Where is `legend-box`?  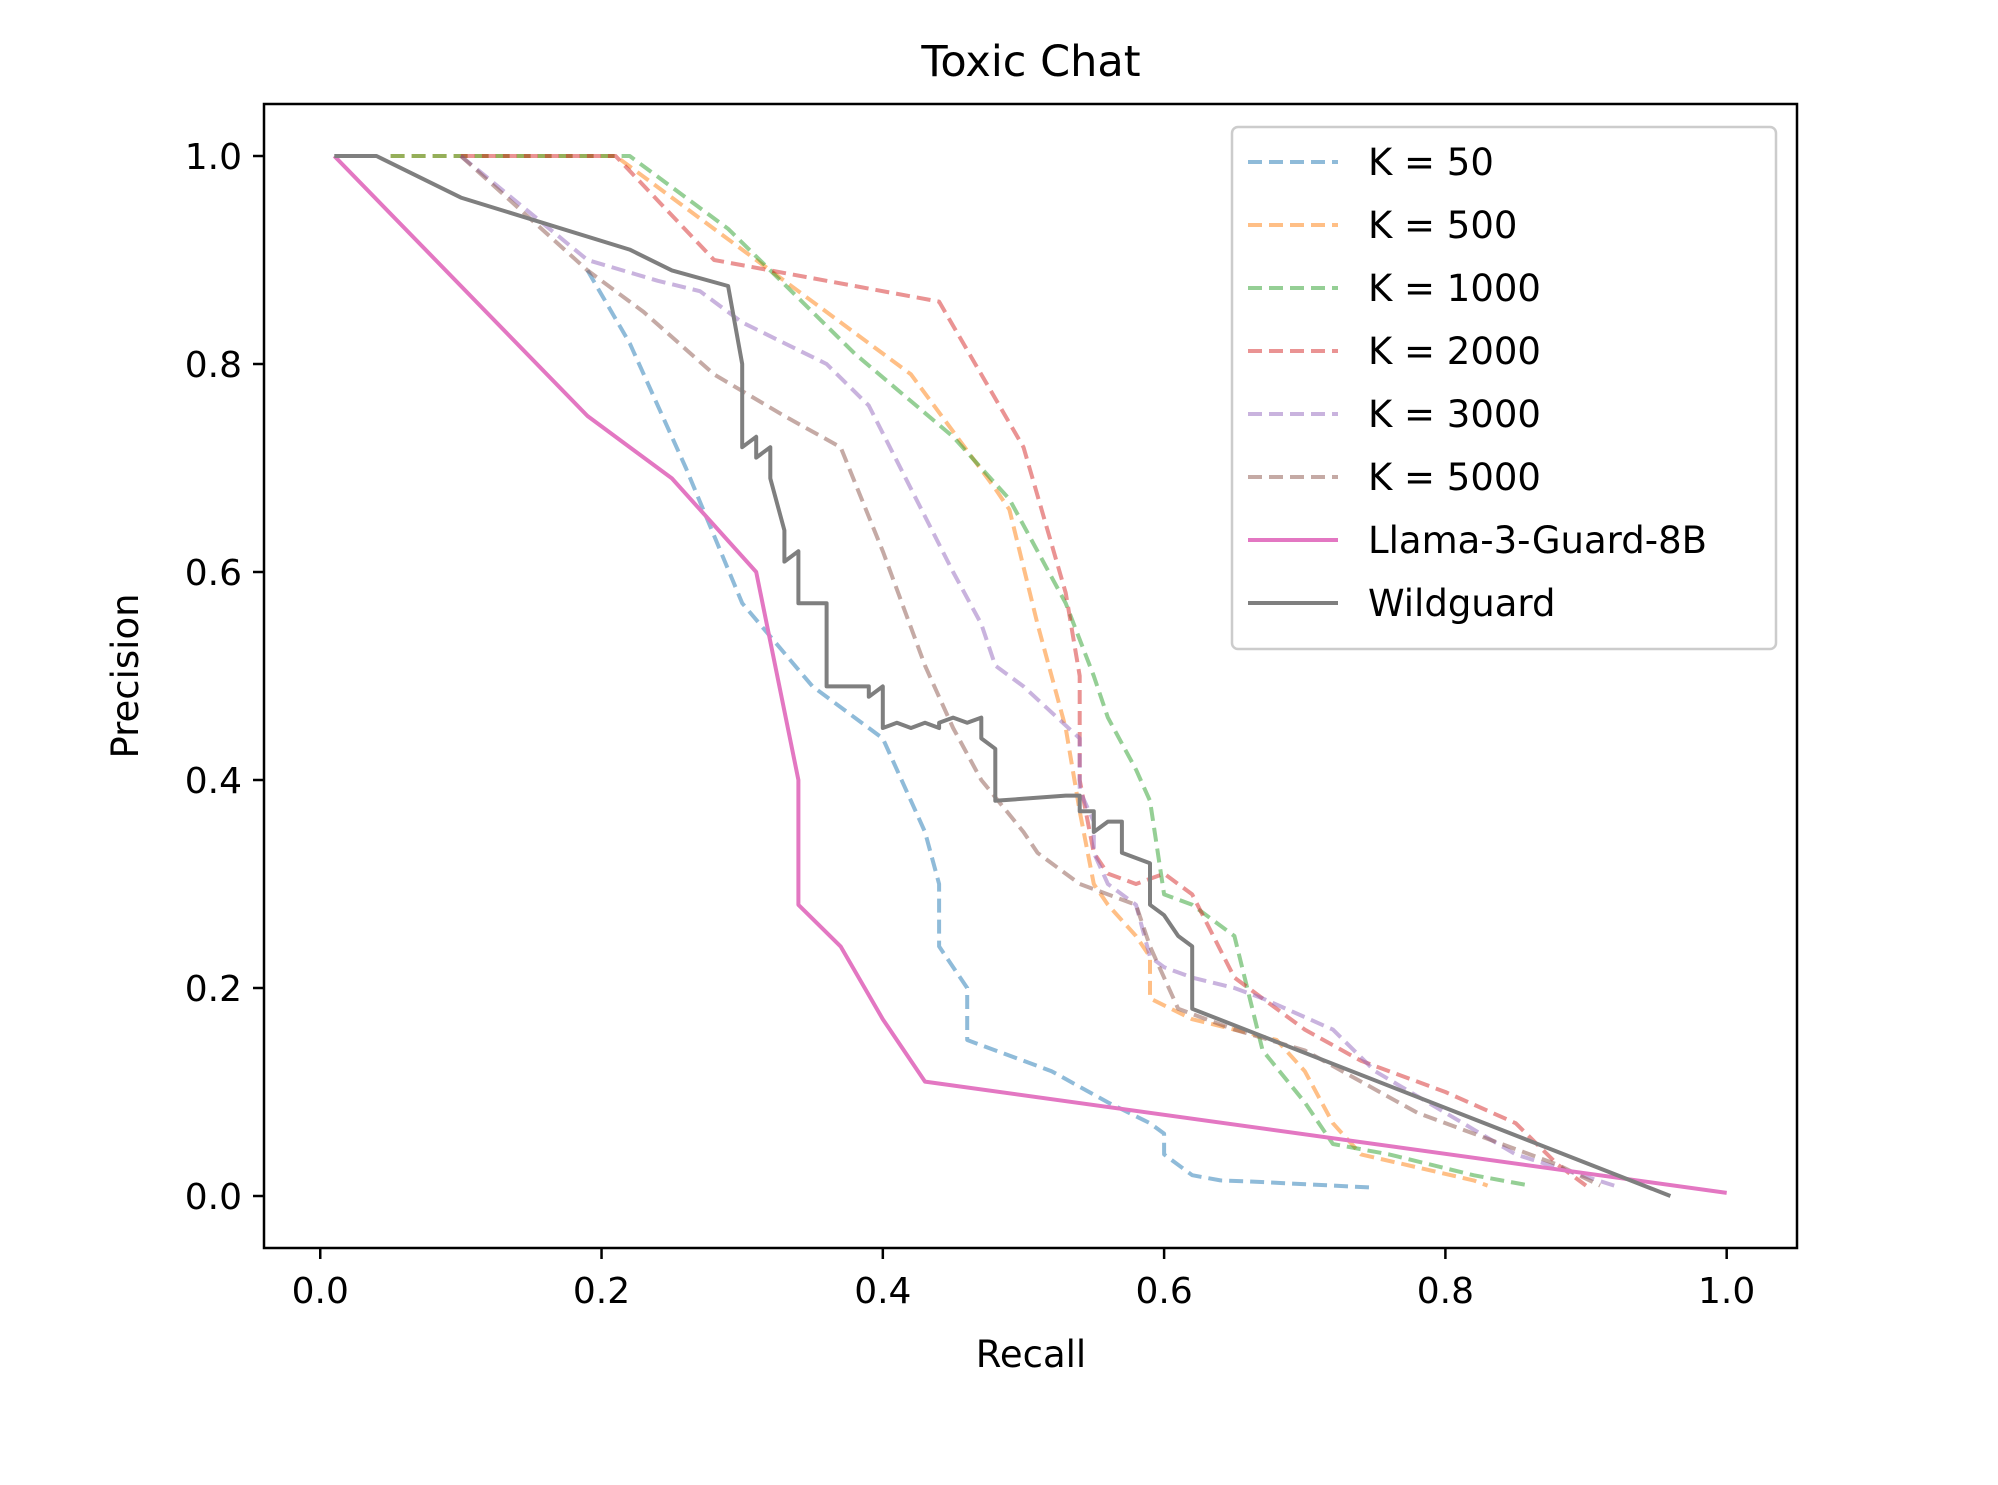
legend-box is located at coordinates (1504, 388).